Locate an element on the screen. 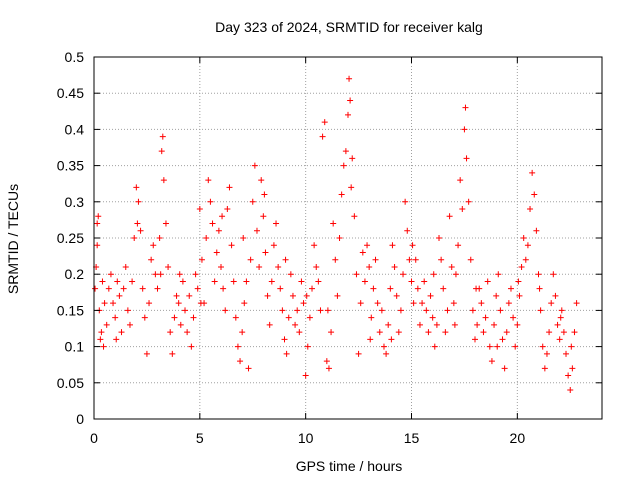 The width and height of the screenshot is (640, 480). y-tick-label: 0.45 is located at coordinates (70, 93).